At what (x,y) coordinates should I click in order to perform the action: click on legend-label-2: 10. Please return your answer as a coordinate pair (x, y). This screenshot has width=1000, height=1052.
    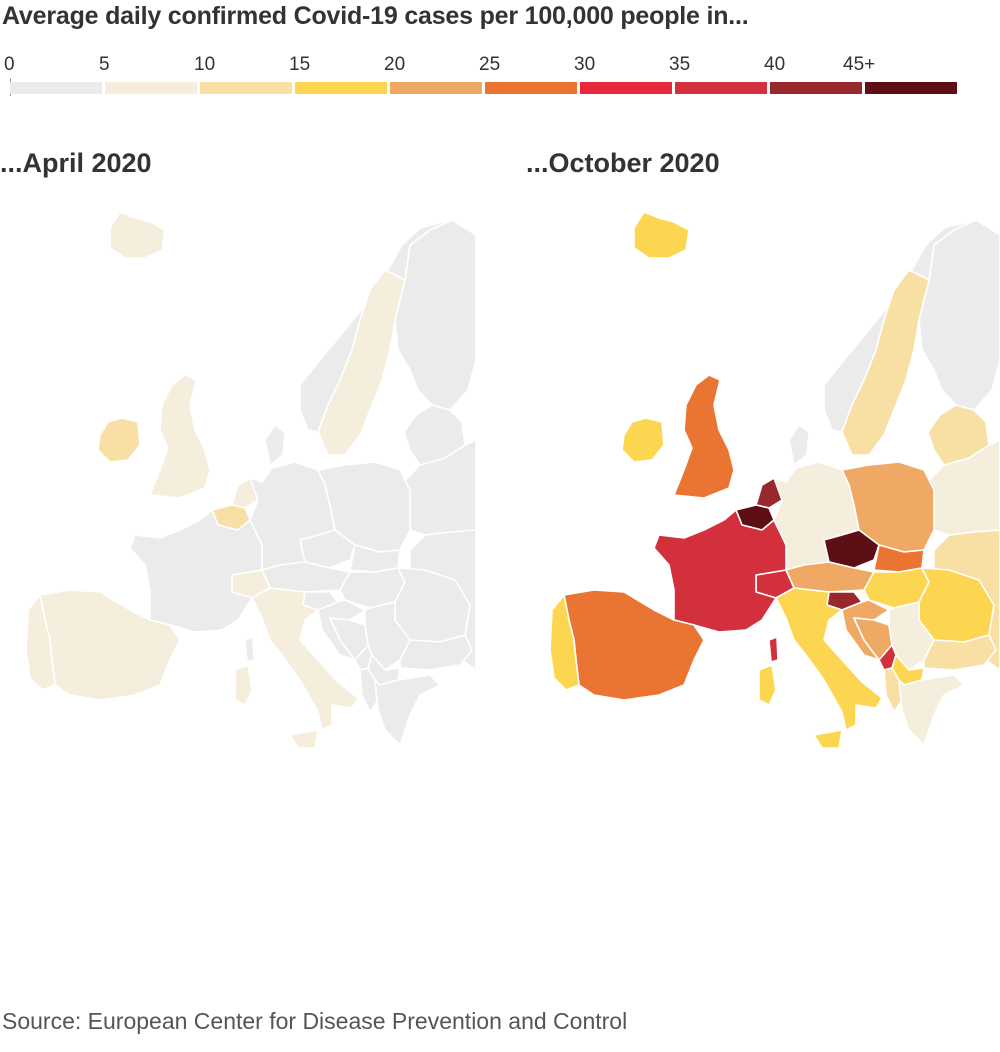
    Looking at the image, I should click on (205, 64).